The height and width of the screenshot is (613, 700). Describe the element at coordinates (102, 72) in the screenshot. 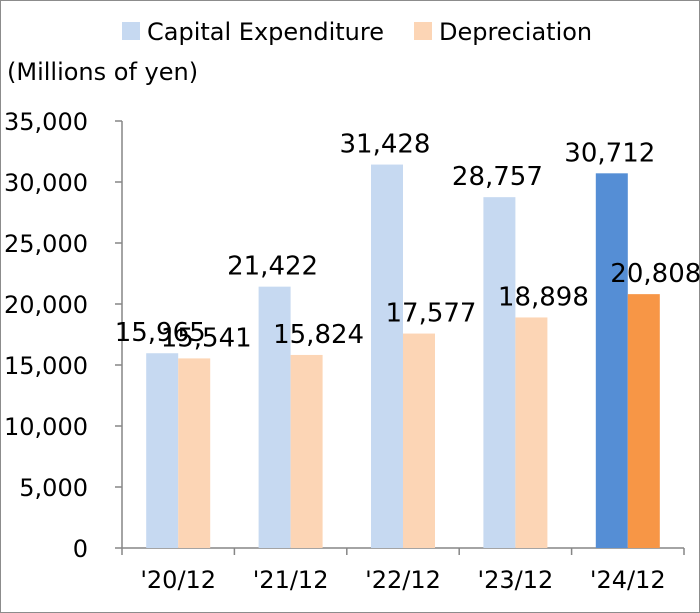

I see `unit-label: (Millions of yen)` at that location.